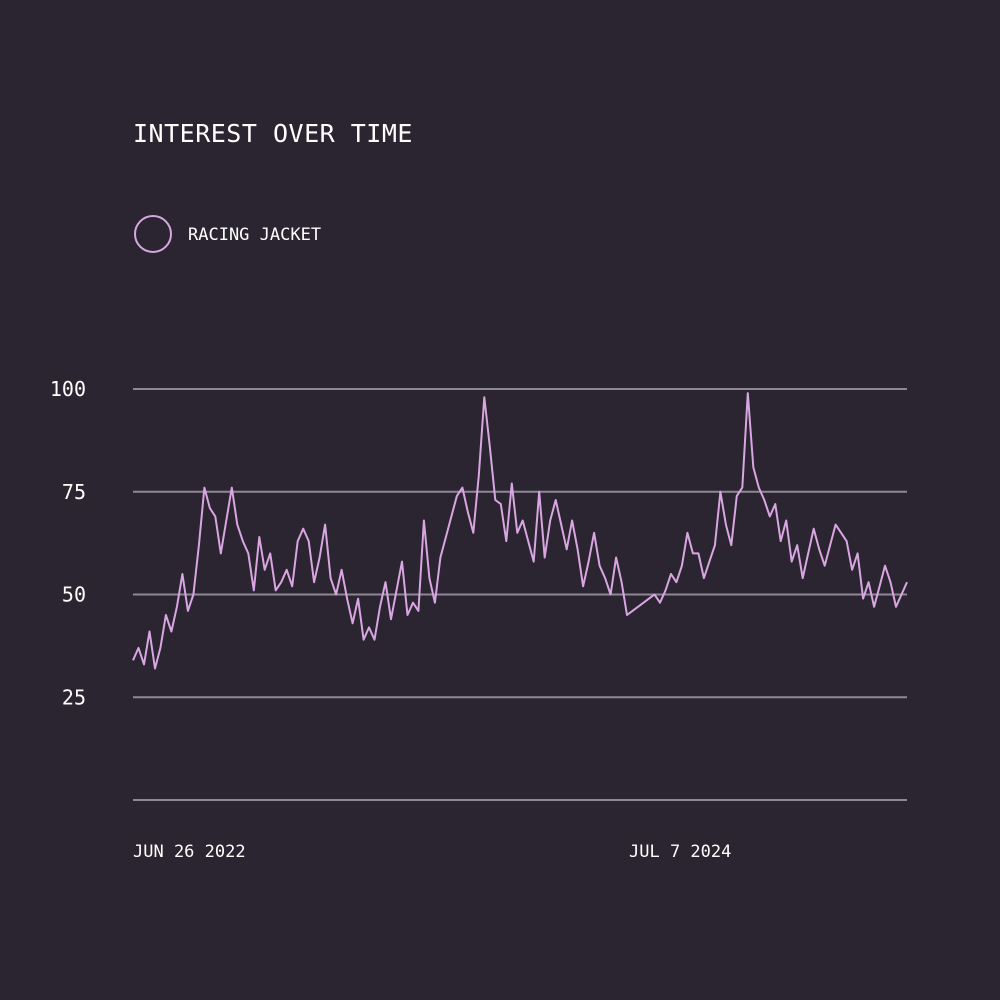 This screenshot has width=1000, height=1000. I want to click on y-tick-label-25: 25, so click(74, 697).